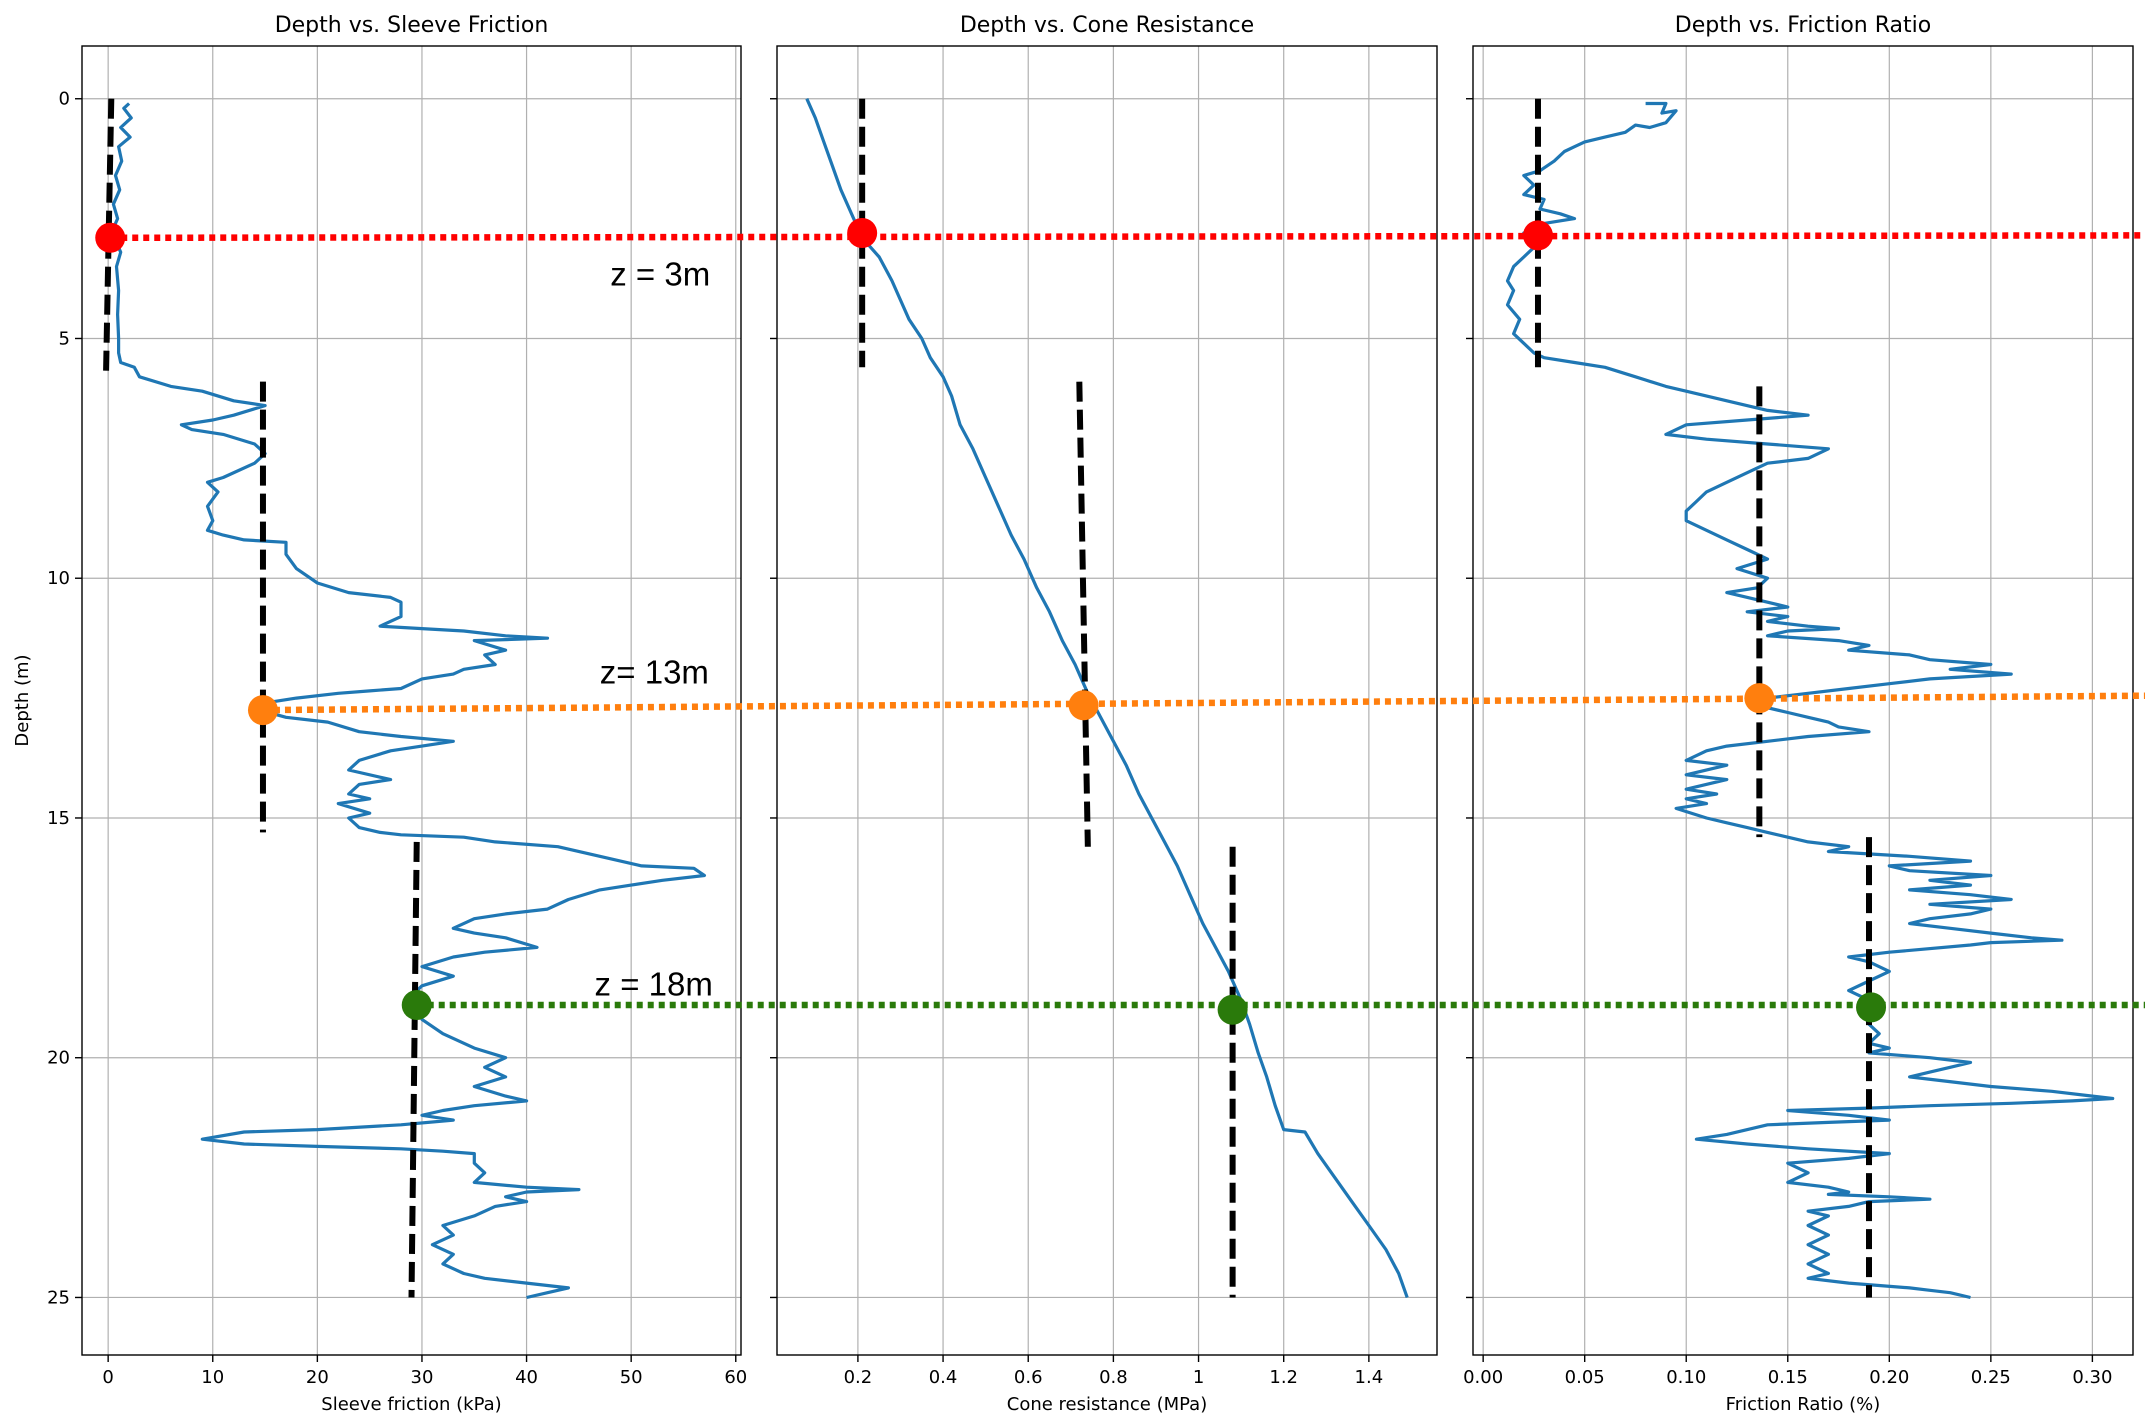  Describe the element at coordinates (411, 1404) in the screenshot. I see `x-axis-label: Sleeve friction (kPa)` at that location.